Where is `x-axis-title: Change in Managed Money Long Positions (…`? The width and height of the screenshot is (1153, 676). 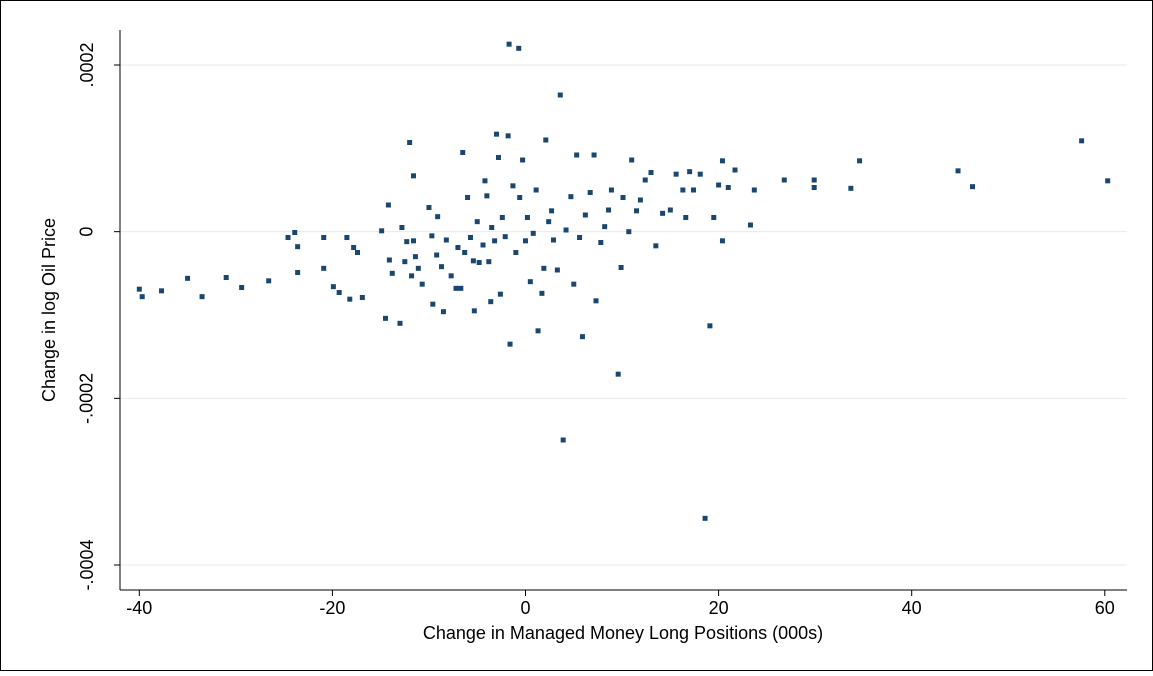
x-axis-title: Change in Managed Money Long Positions (… is located at coordinates (623, 633).